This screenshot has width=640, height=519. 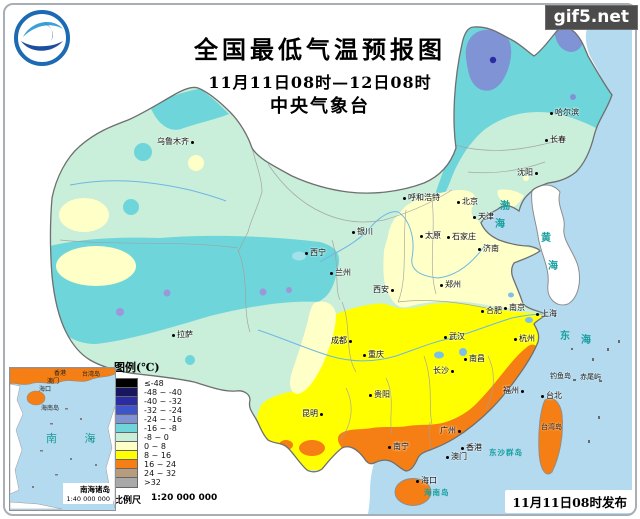 What do you see at coordinates (474, 359) in the screenshot?
I see `city-label: 南昌` at bounding box center [474, 359].